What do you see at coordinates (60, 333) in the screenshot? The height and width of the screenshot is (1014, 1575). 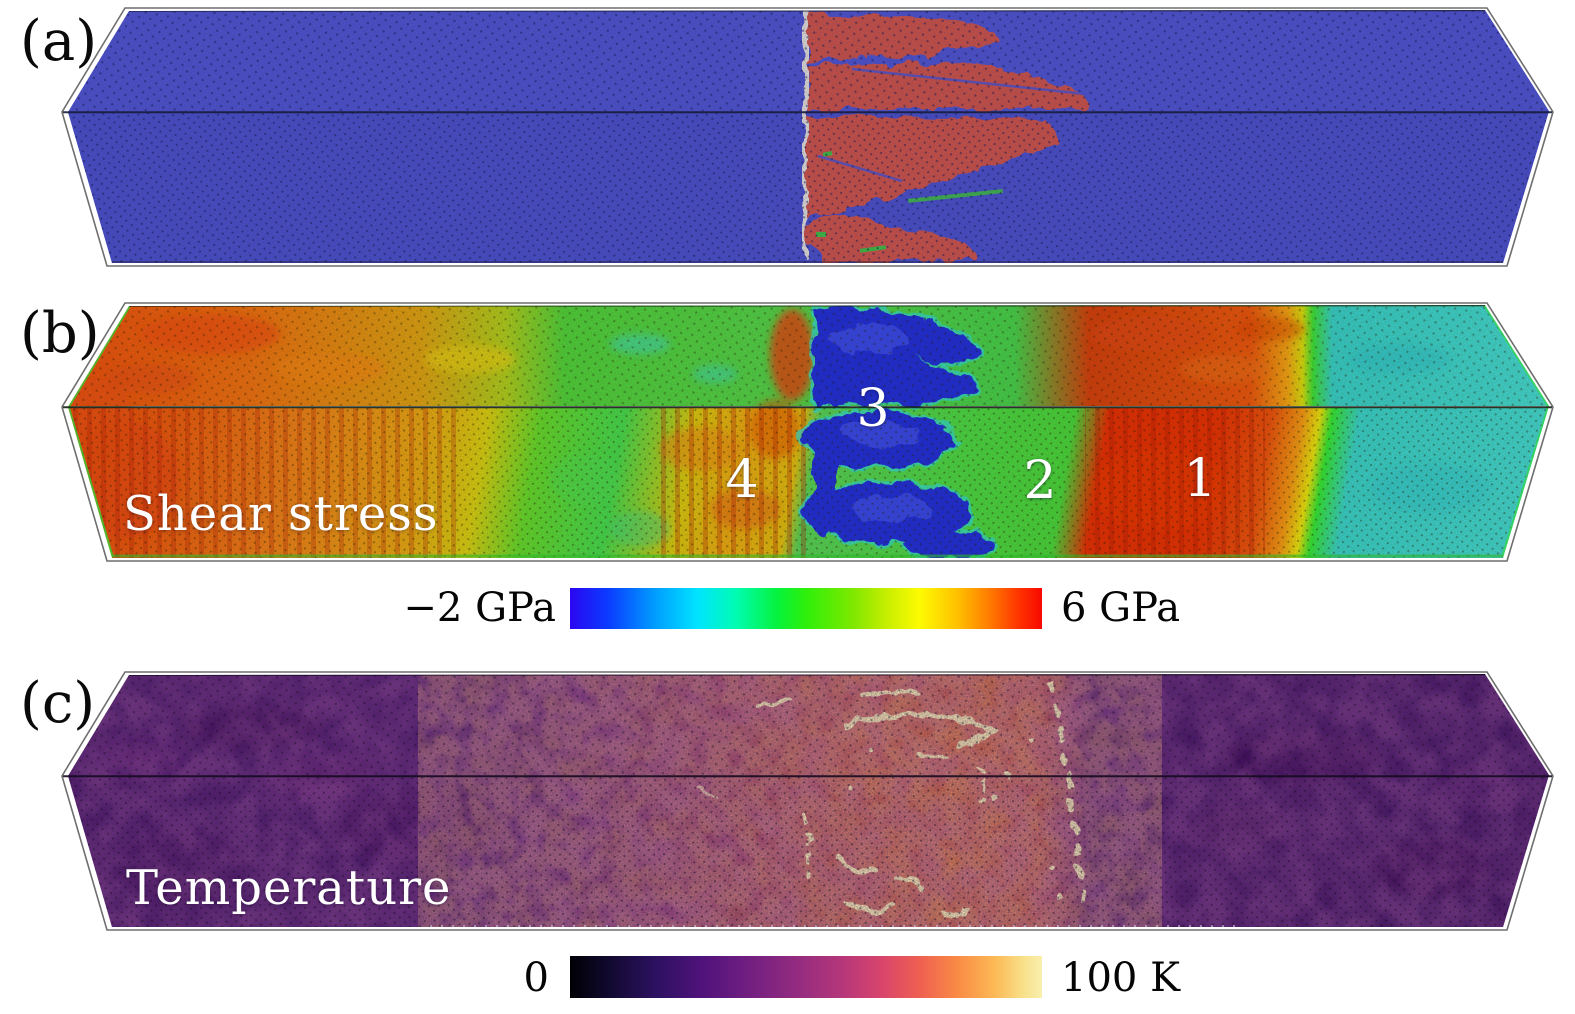 I see `panel-b-label: (b)` at bounding box center [60, 333].